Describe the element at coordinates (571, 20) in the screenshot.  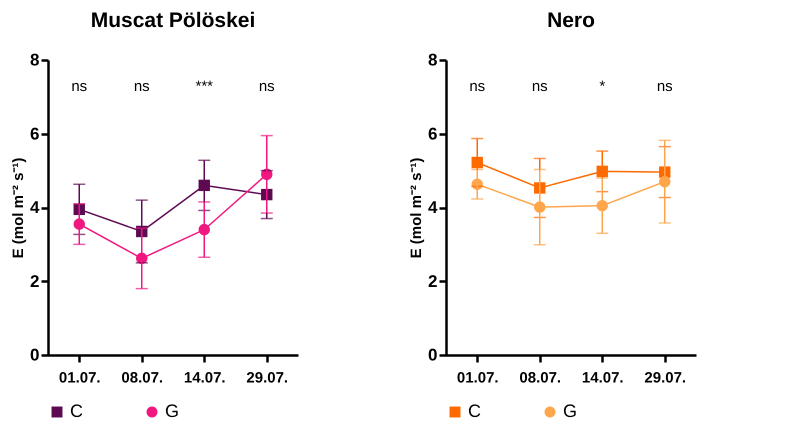
I see `chart-title: Nero` at that location.